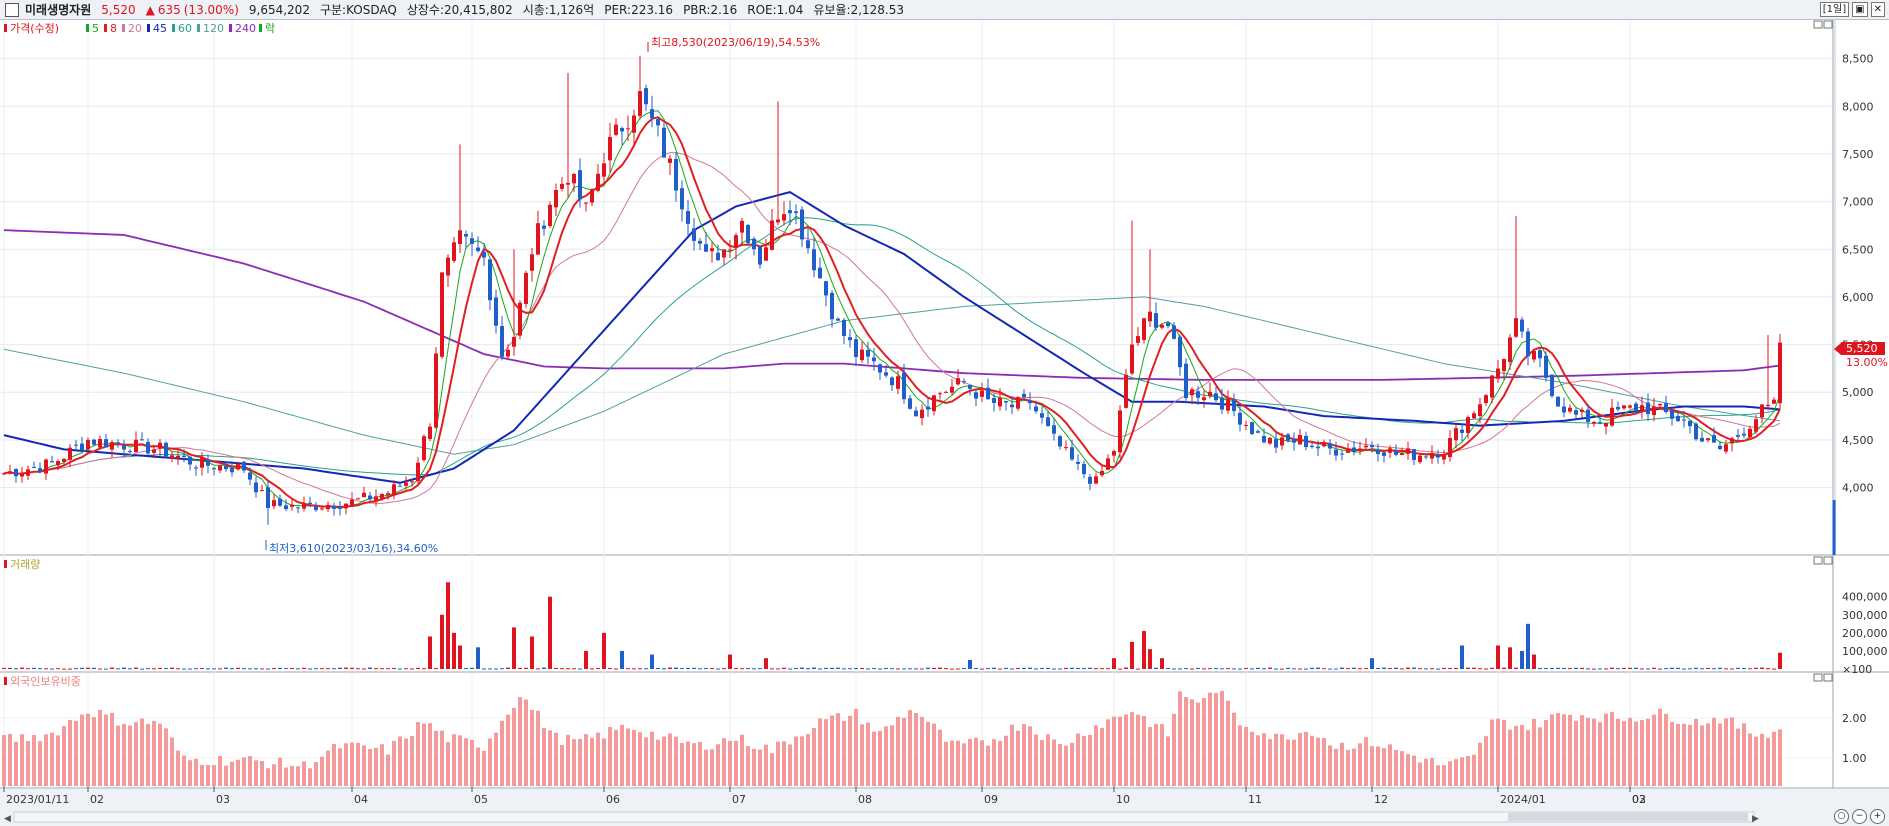 Image resolution: width=1889 pixels, height=826 pixels. I want to click on low-annotation: 최저3,610(2023/03/16),34.60%, so click(351, 547).